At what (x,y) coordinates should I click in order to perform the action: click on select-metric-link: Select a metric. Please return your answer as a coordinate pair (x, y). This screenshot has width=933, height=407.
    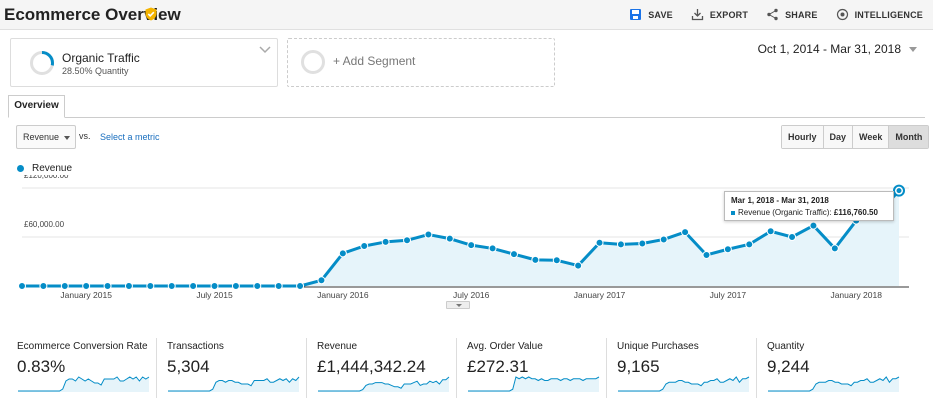
    Looking at the image, I should click on (130, 137).